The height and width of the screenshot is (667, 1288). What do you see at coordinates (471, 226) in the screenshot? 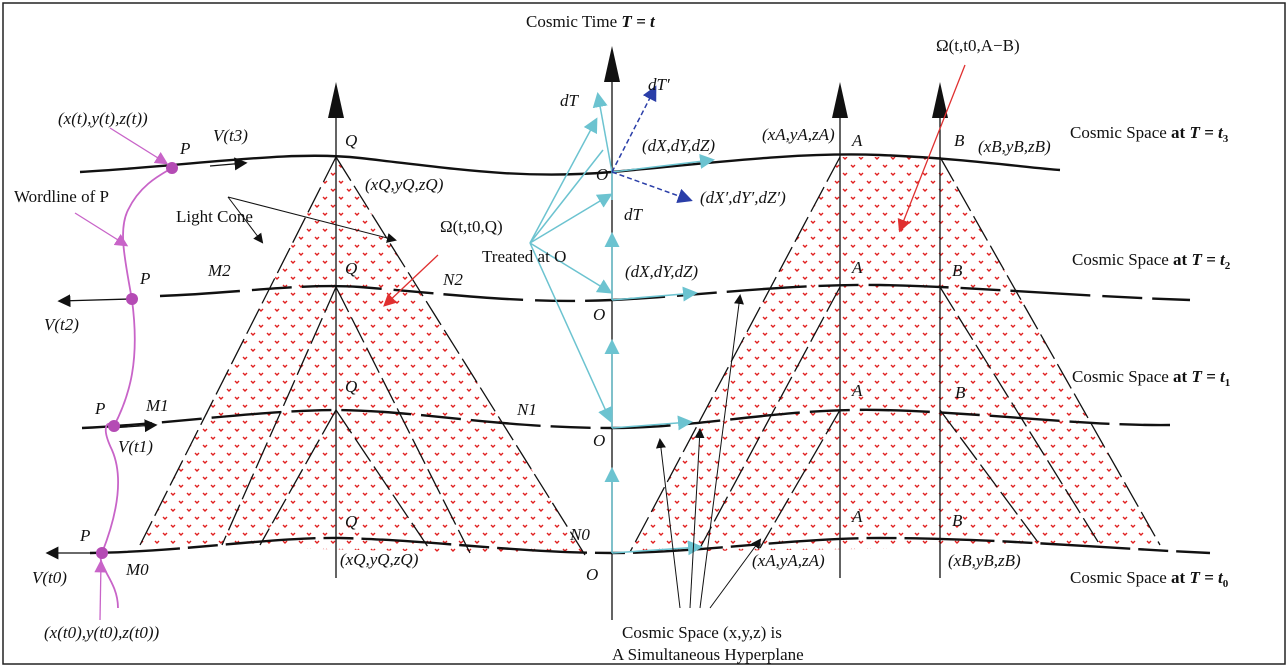
I see `omega-q: Ω(t,t0,Q)` at bounding box center [471, 226].